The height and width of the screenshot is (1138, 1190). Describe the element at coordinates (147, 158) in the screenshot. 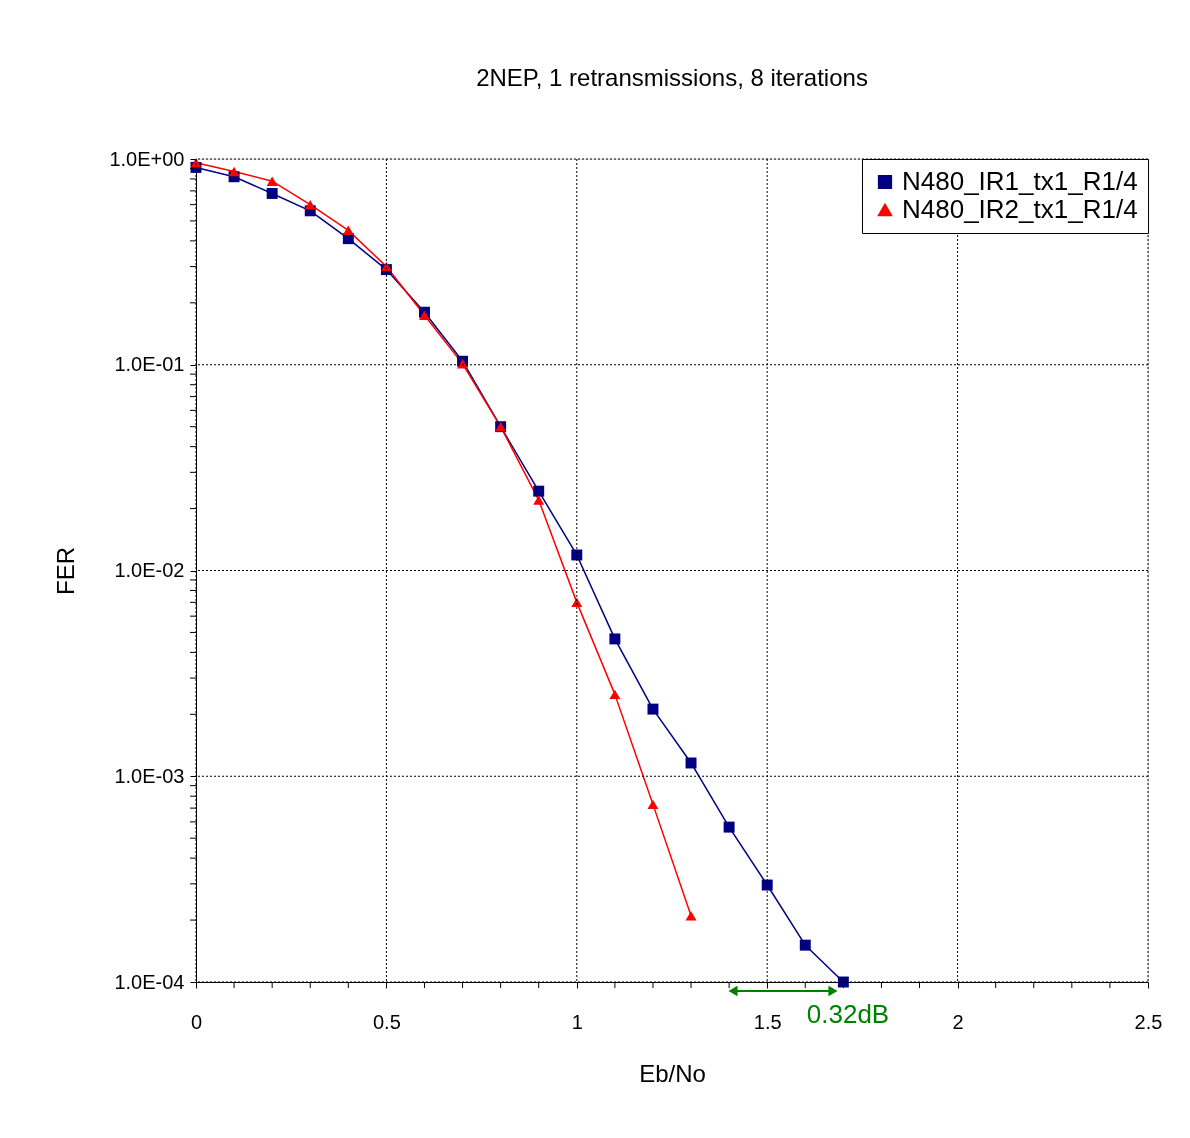

I see `y-tick-label: 1.0E+00` at that location.